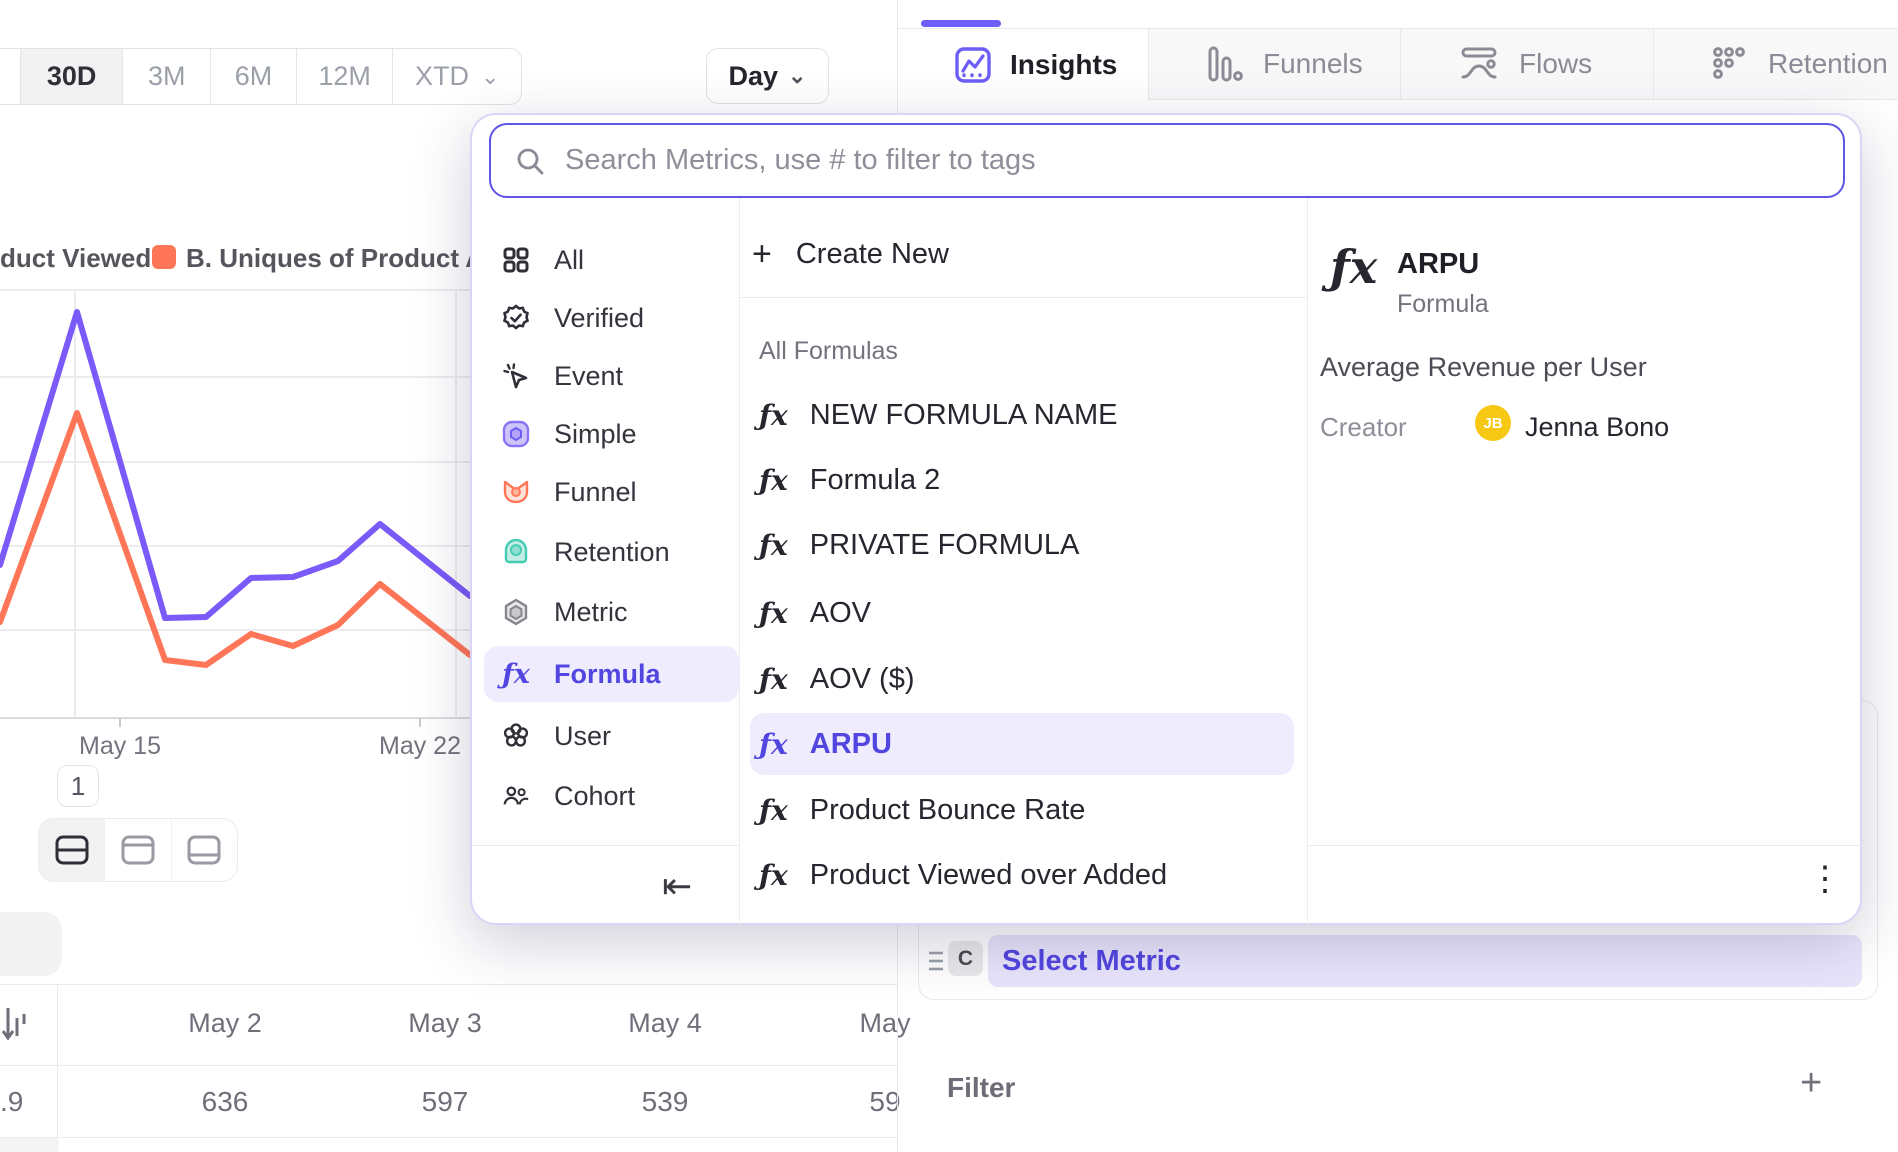 This screenshot has width=1898, height=1152. I want to click on table-header-may3: May 3, so click(445, 1023).